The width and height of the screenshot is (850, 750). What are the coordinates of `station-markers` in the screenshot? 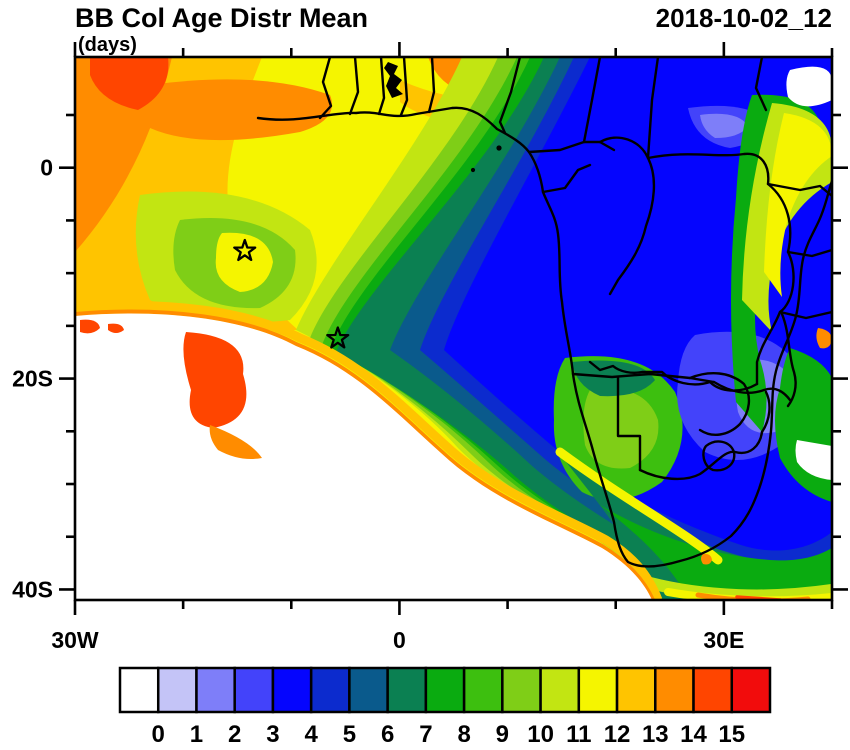 It's located at (291, 293).